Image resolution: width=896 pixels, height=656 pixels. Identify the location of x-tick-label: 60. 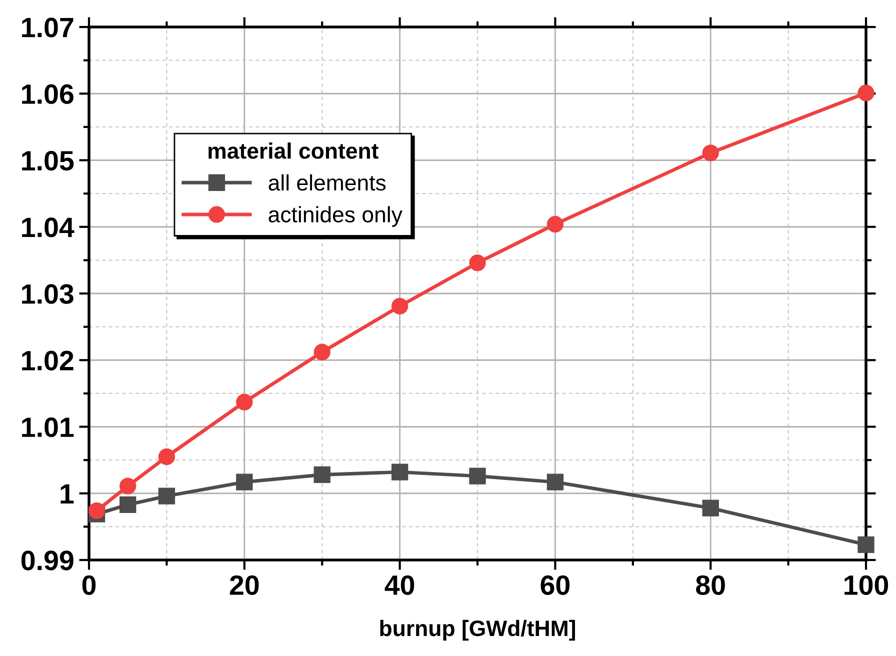
(555, 585).